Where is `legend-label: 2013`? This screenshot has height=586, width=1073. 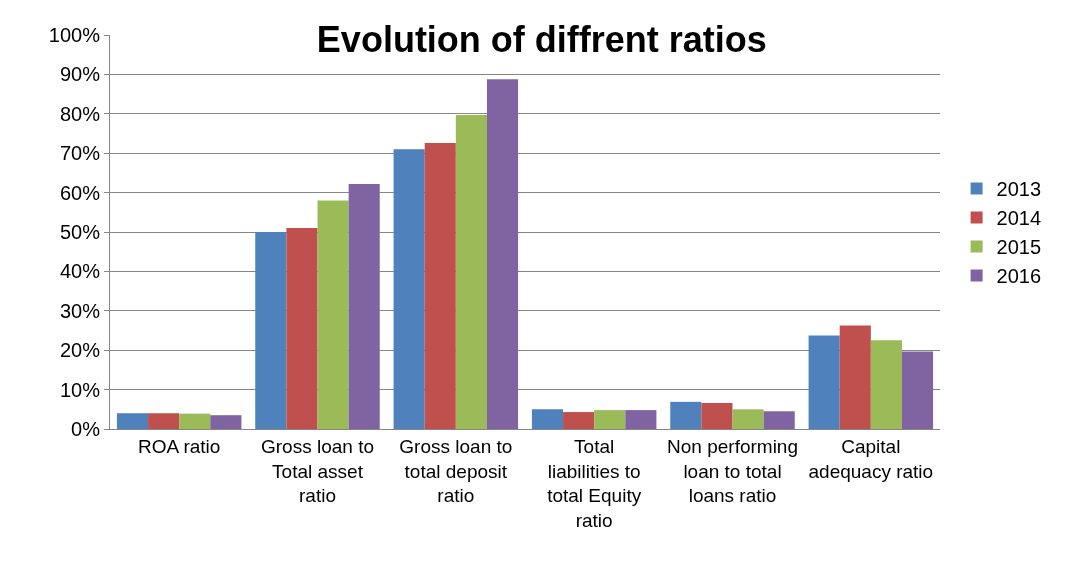
legend-label: 2013 is located at coordinates (1019, 189).